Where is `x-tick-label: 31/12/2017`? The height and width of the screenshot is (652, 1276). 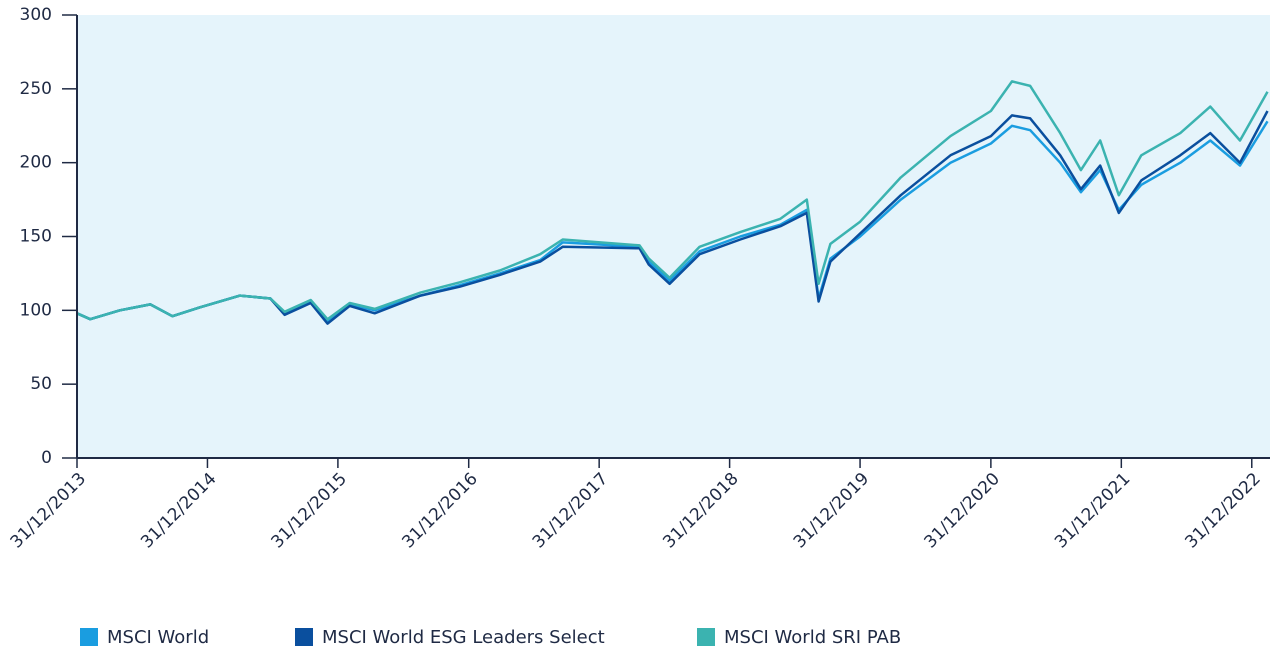
x-tick-label: 31/12/2017 is located at coordinates (570, 510).